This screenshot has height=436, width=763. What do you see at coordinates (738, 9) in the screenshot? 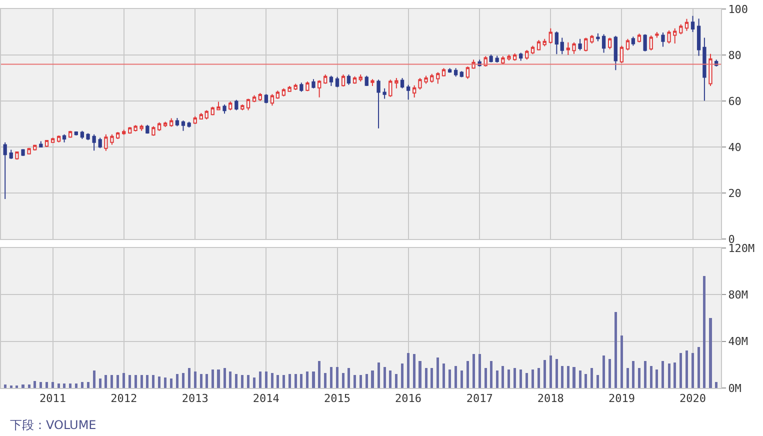
I see `y-tick-label: 100` at bounding box center [738, 9].